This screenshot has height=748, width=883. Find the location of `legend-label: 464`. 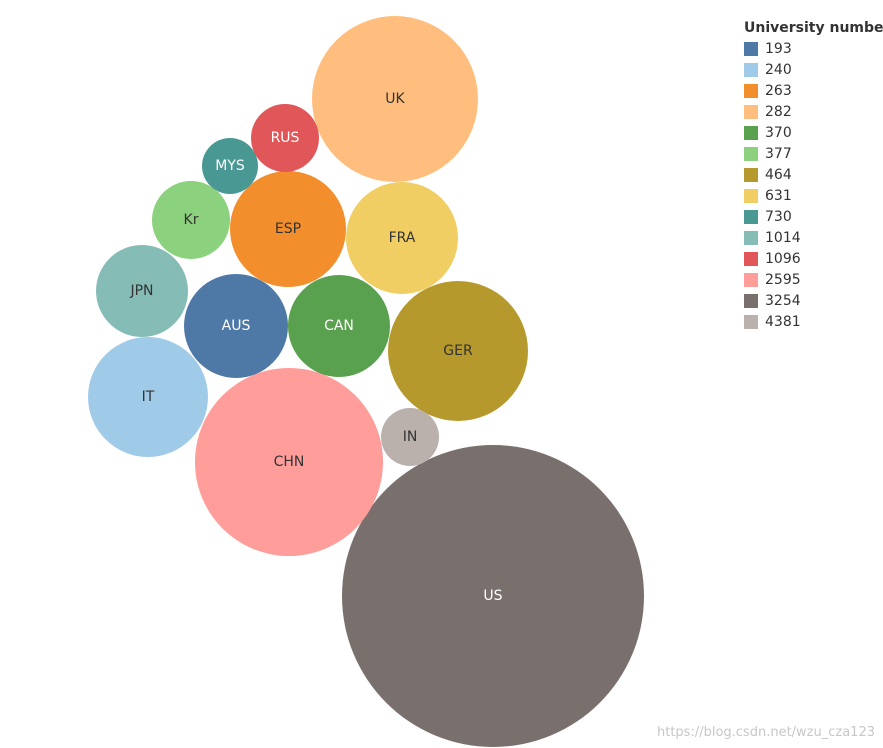

legend-label: 464 is located at coordinates (778, 174).